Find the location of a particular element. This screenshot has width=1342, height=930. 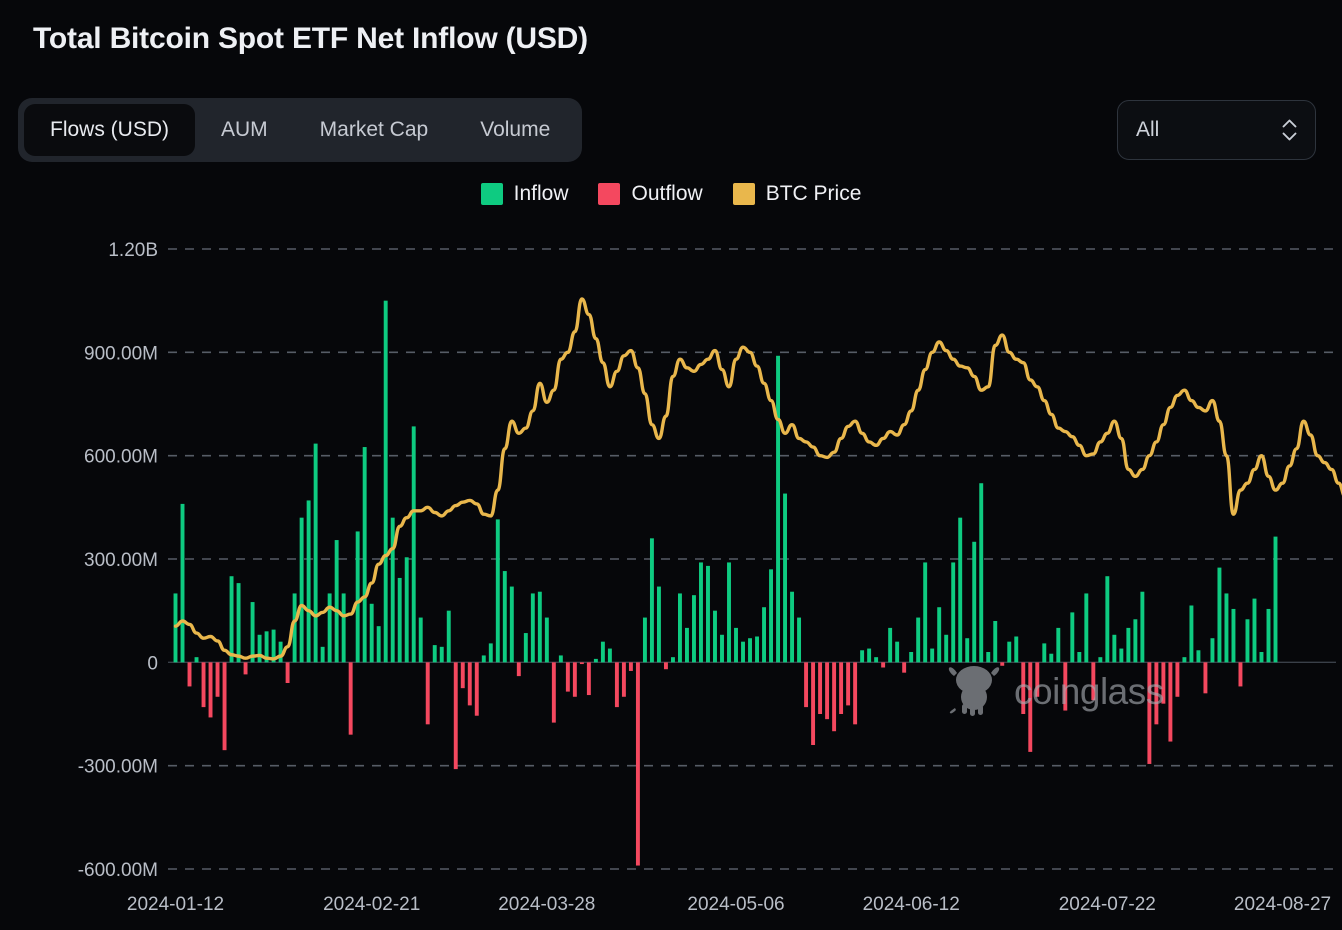

time-range-select: All is located at coordinates (1216, 130).